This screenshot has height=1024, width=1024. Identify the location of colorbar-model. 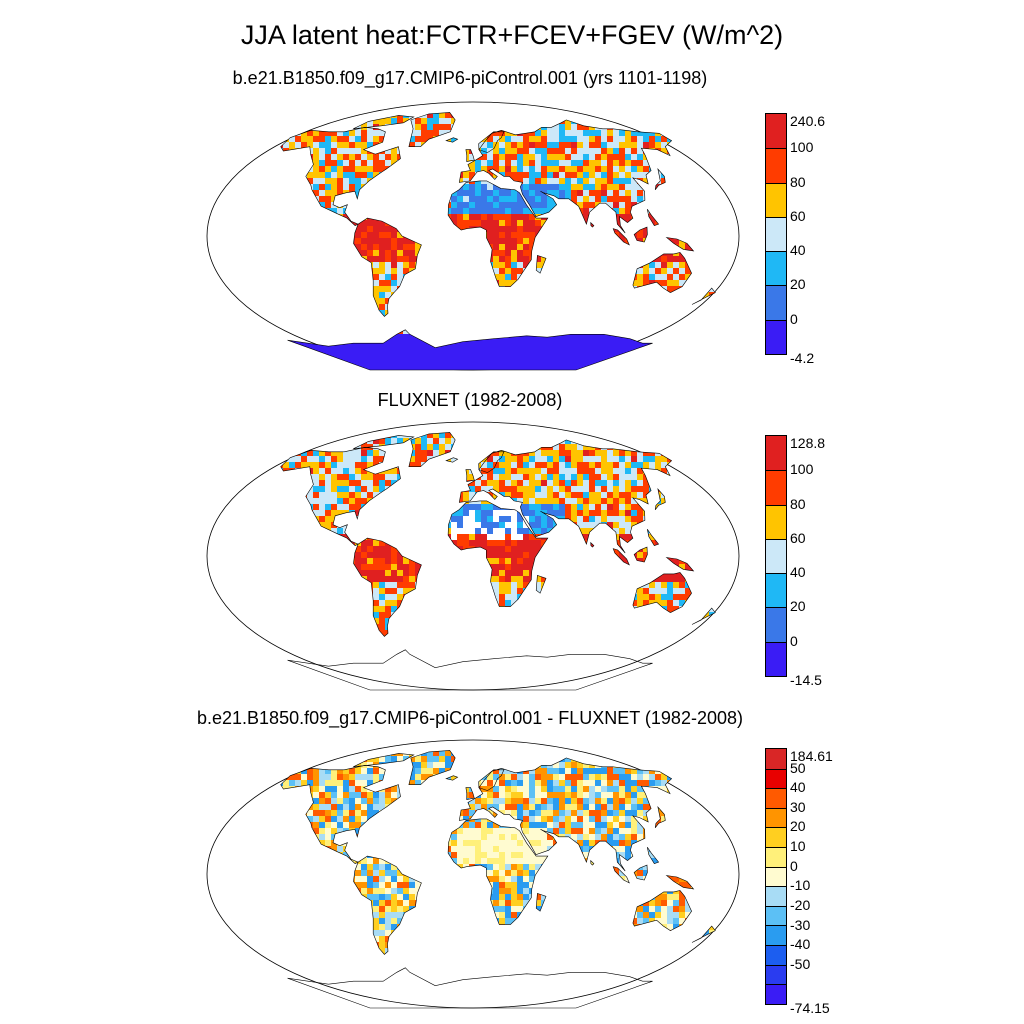
(776, 234).